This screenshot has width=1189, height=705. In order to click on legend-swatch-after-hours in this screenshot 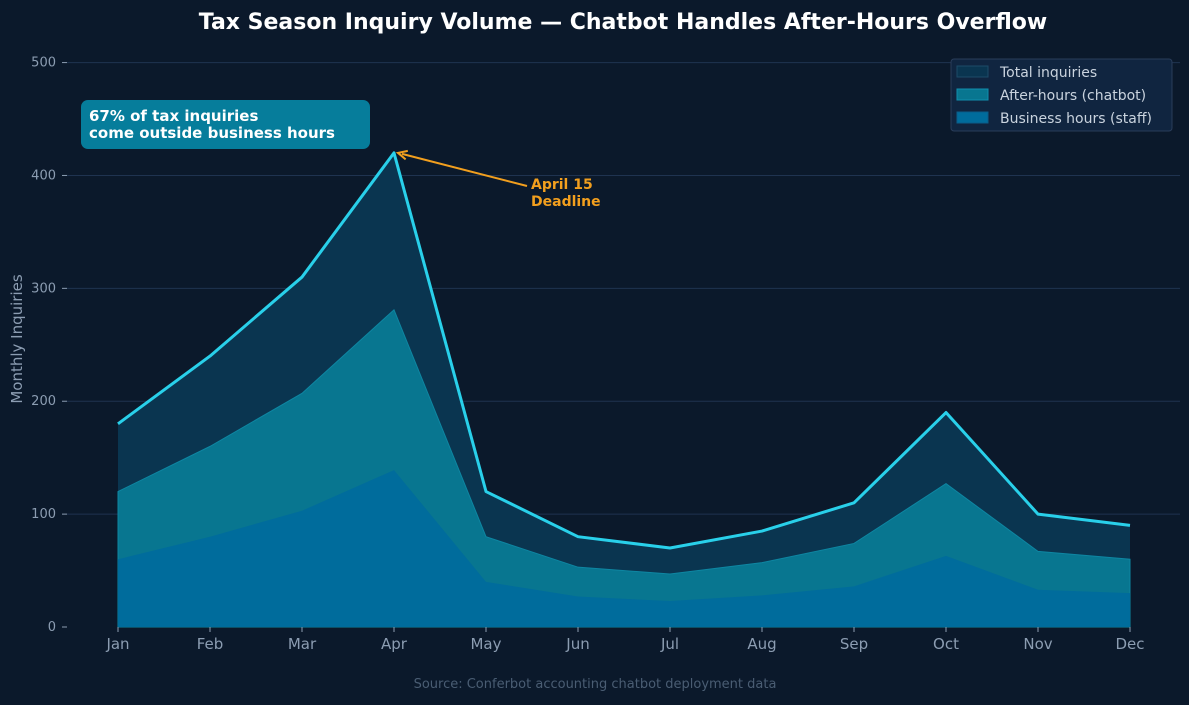, I will do `click(972, 94)`.